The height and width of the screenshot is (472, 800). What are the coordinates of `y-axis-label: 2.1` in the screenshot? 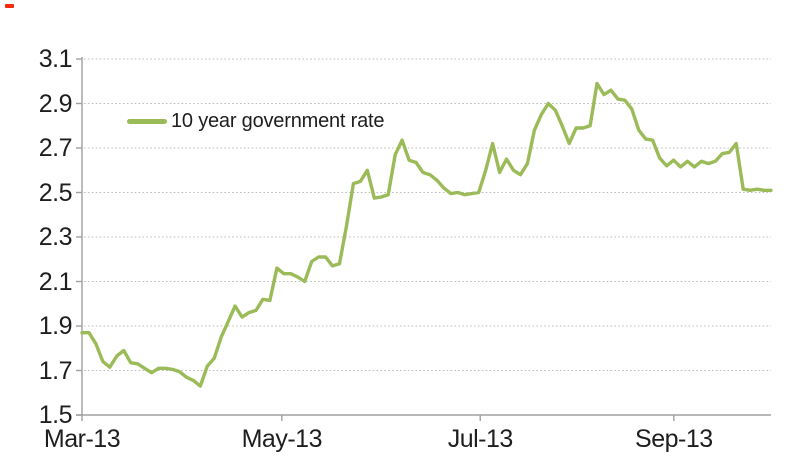 It's located at (55, 281).